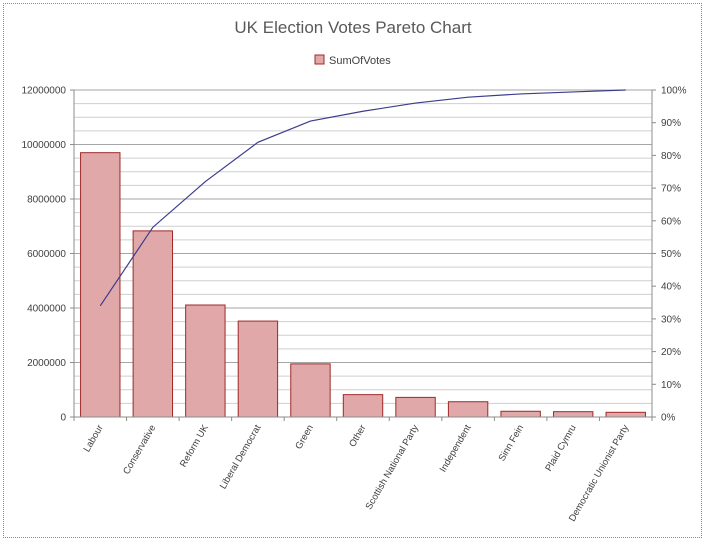  Describe the element at coordinates (456, 449) in the screenshot. I see `x-tick-label: Independent` at that location.